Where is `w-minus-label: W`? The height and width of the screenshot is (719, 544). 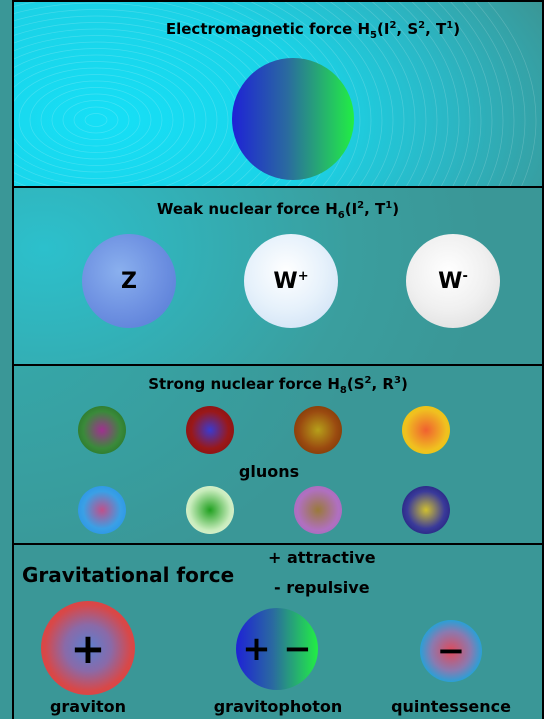 w-minus-label: W is located at coordinates (450, 281).